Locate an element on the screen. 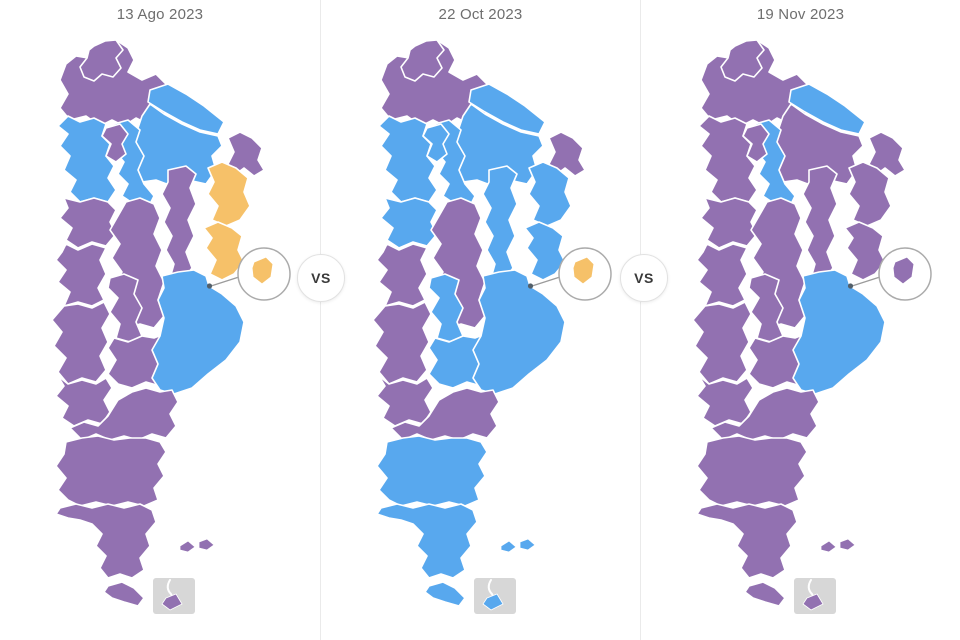  vs-badge-1: VS is located at coordinates (321, 278).